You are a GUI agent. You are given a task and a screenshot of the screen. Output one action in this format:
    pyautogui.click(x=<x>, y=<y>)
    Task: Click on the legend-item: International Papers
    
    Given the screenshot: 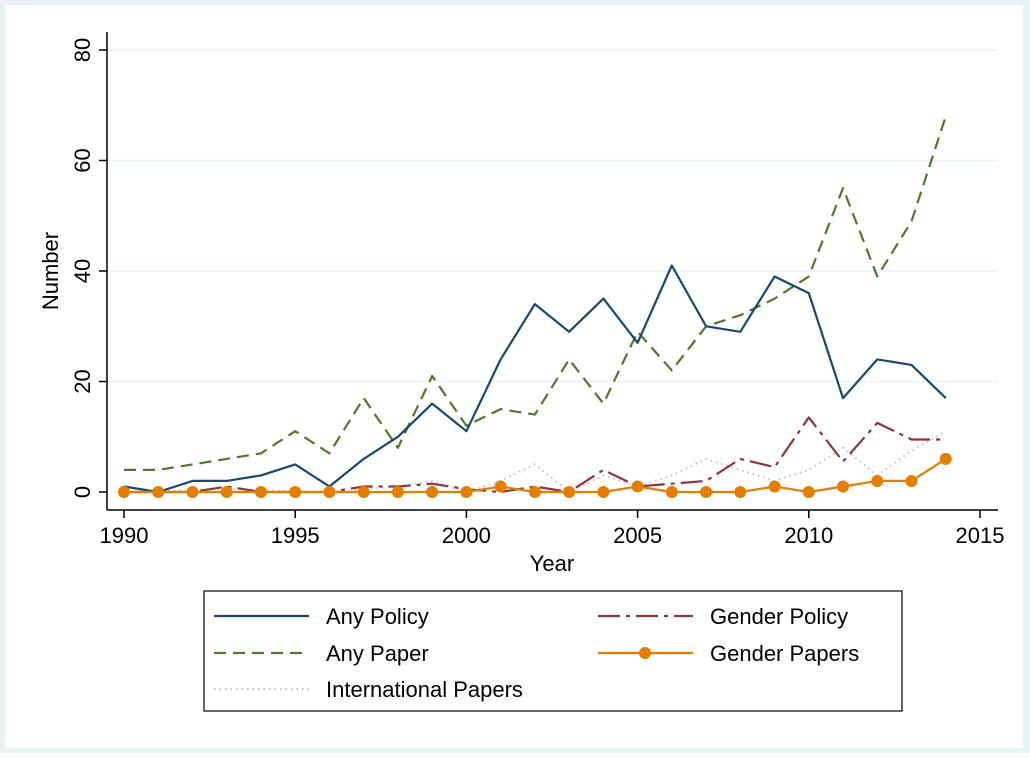 What is the action you would take?
    pyautogui.click(x=368, y=689)
    